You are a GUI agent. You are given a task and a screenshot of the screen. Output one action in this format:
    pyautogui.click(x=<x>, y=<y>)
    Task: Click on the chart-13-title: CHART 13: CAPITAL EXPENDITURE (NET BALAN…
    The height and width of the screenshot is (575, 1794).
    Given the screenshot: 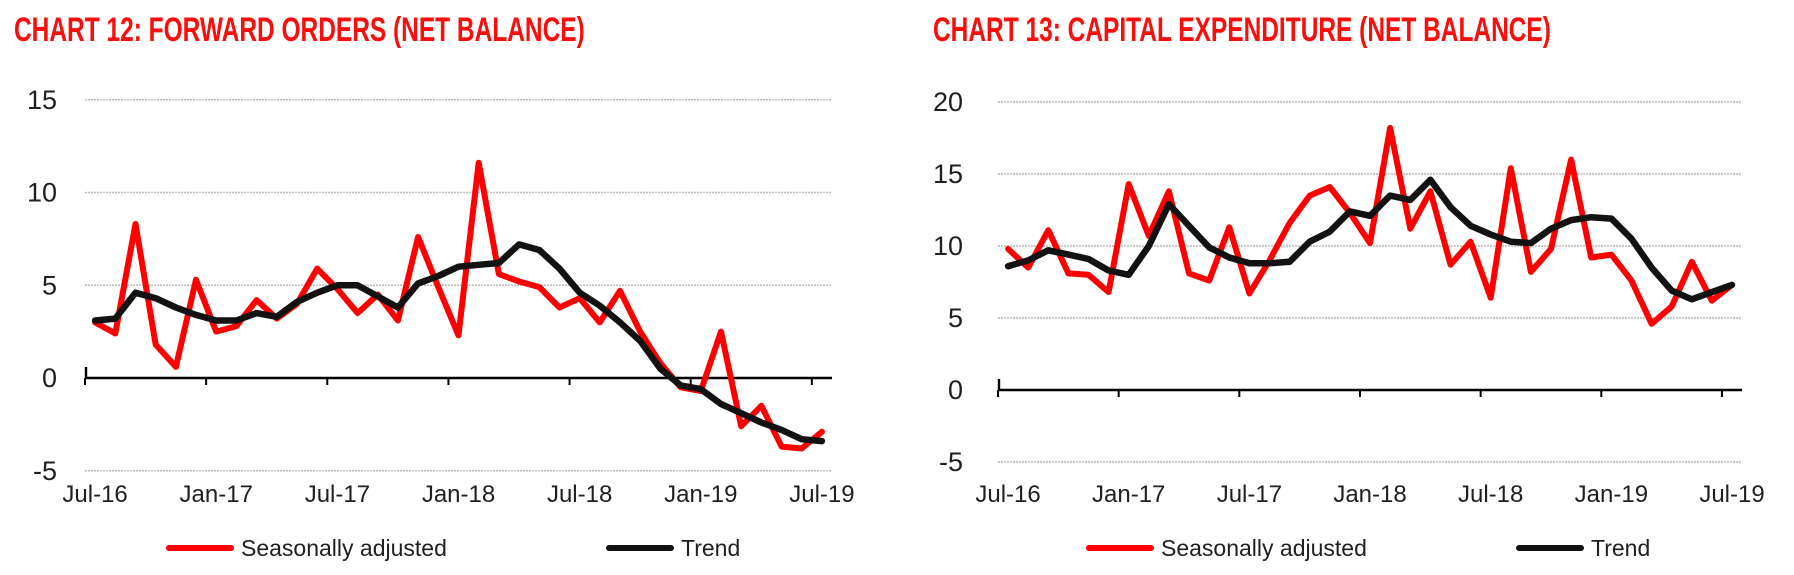 What is the action you would take?
    pyautogui.click(x=1242, y=30)
    